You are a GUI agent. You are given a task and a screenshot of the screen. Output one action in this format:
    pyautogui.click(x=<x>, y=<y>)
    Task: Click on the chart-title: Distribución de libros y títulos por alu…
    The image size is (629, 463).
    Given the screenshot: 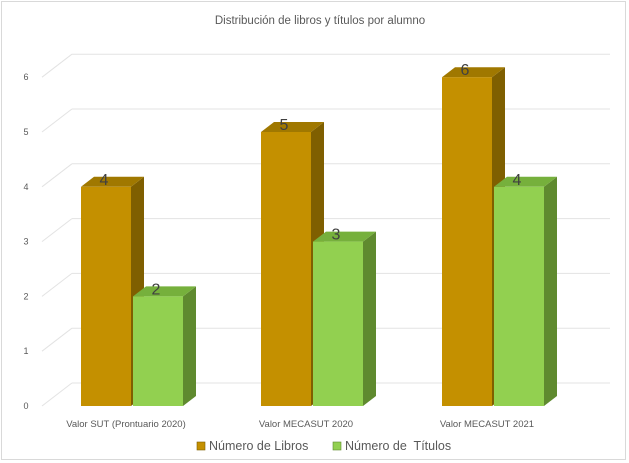 What is the action you would take?
    pyautogui.click(x=320, y=21)
    